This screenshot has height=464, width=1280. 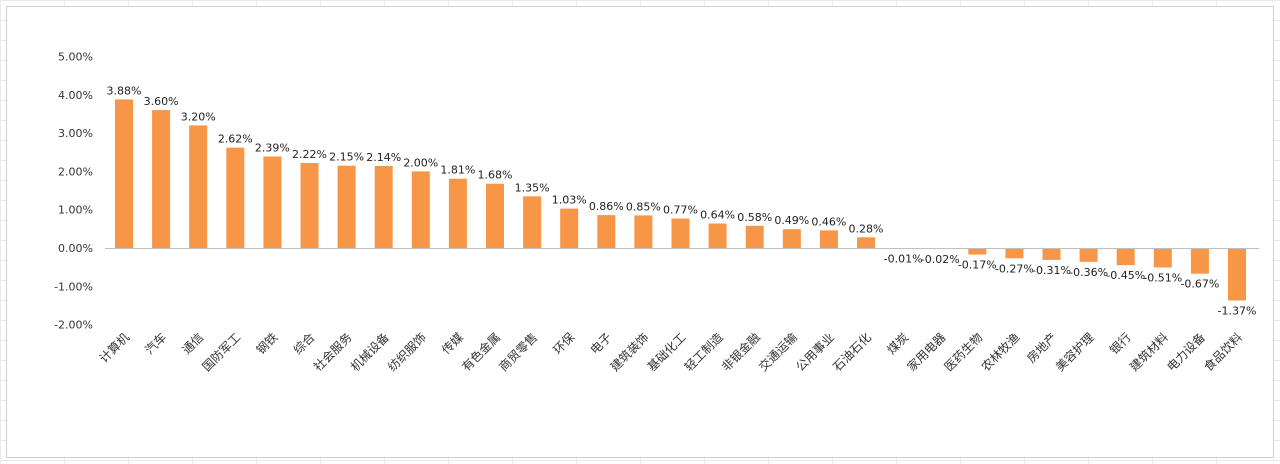 I want to click on x-category-label: 通信, so click(x=192, y=343).